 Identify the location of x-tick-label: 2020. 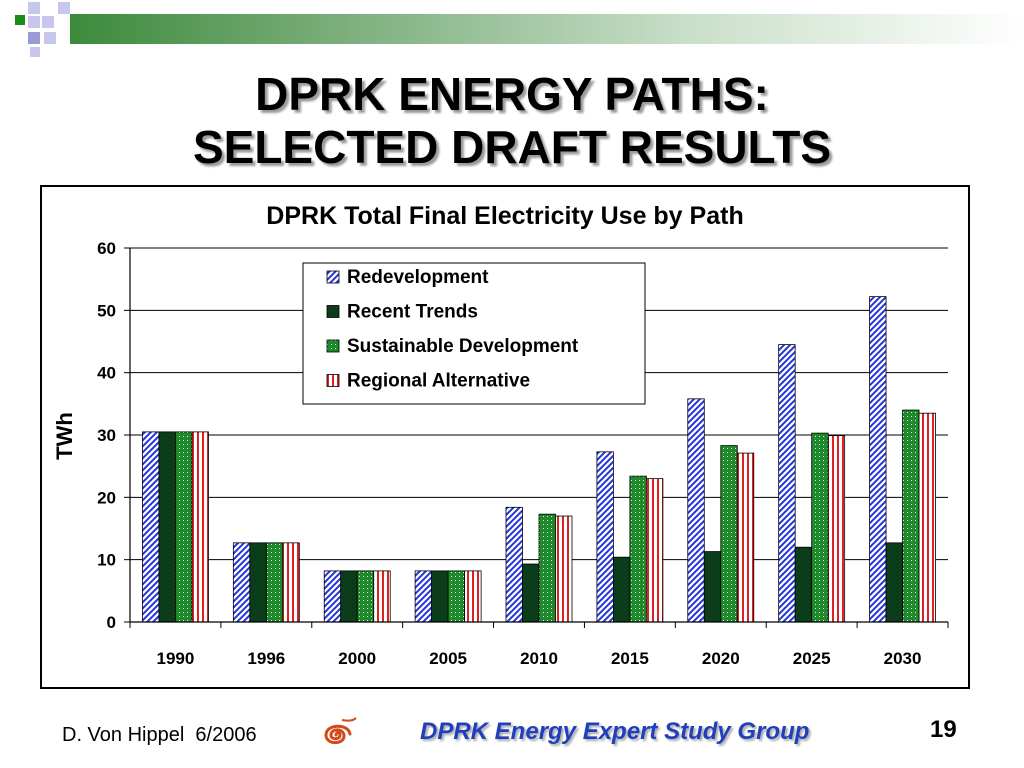
(721, 658).